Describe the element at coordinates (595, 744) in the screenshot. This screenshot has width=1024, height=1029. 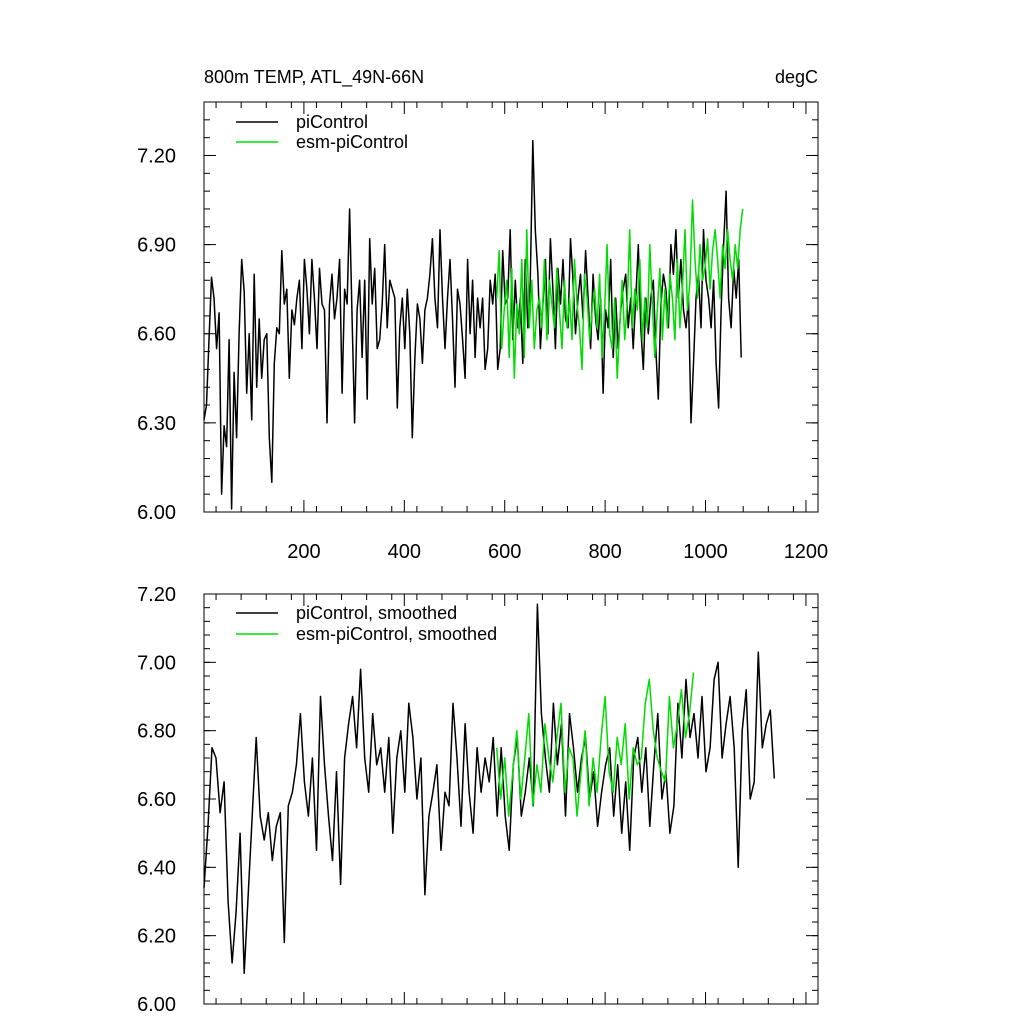
I see `series-line-esm-picontrol-smoothed` at that location.